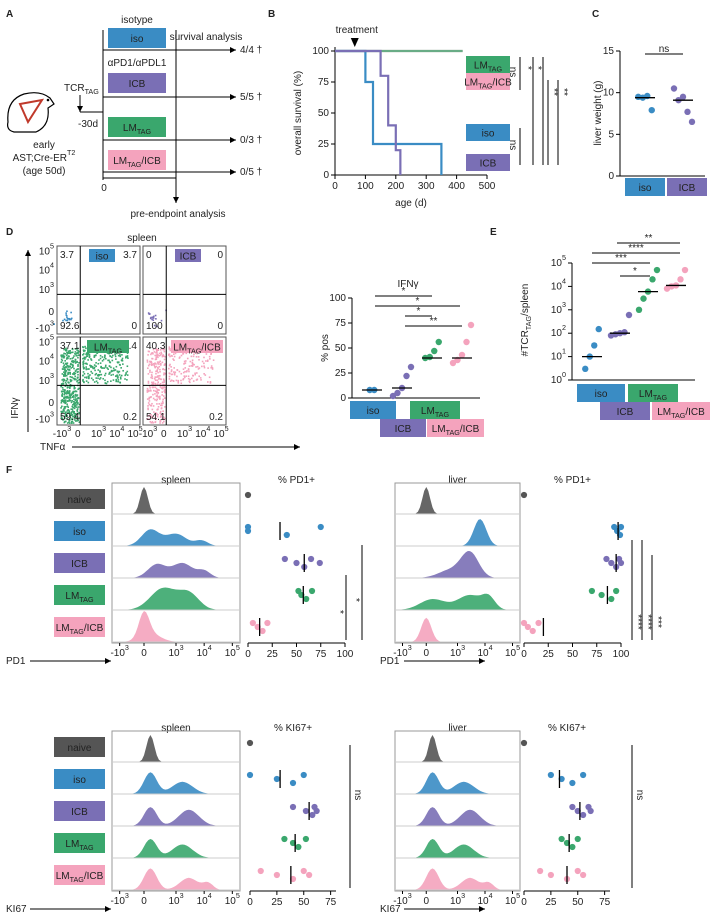  I want to click on quadrant-value: 3.7, so click(67, 255).